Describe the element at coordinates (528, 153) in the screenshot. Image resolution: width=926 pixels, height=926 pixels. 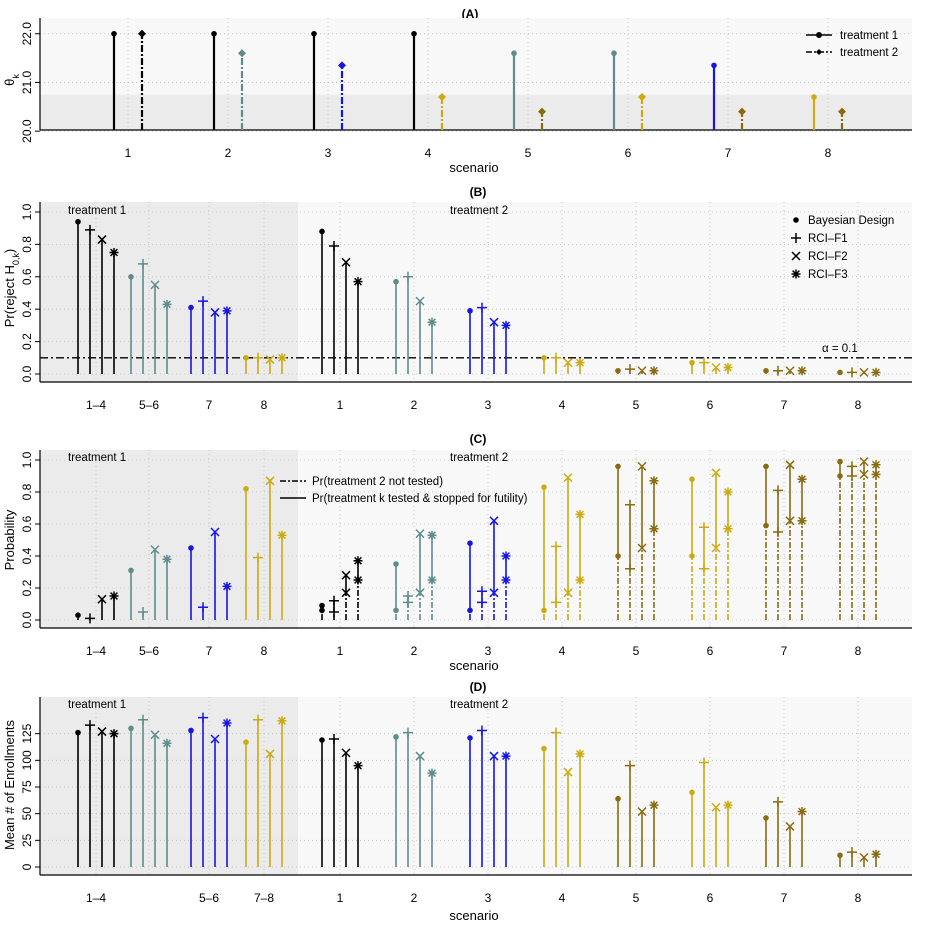
I see `panel-a-xtick-label: 5` at that location.